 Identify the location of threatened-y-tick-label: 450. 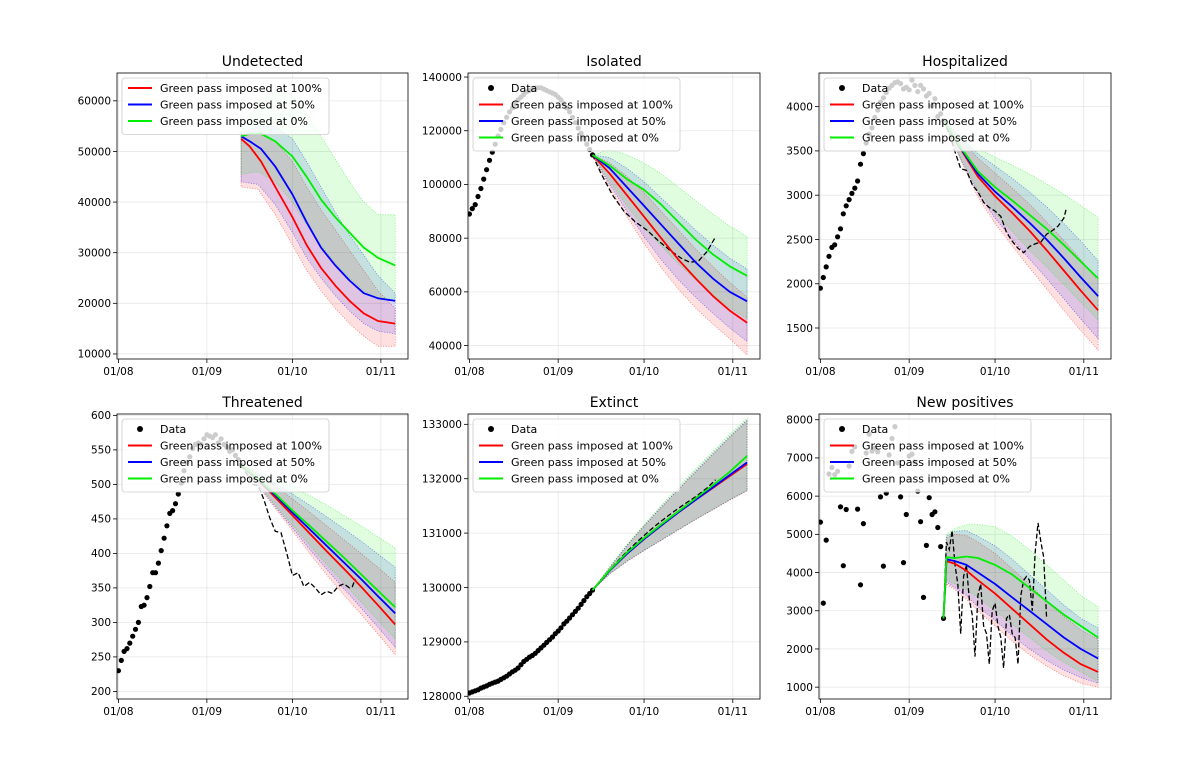
(101, 520).